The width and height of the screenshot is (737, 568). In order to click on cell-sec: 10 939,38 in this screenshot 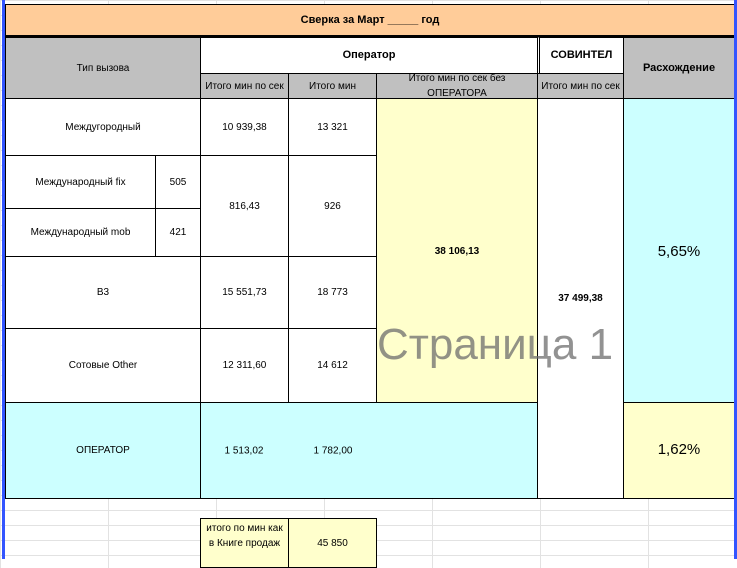, I will do `click(244, 127)`.